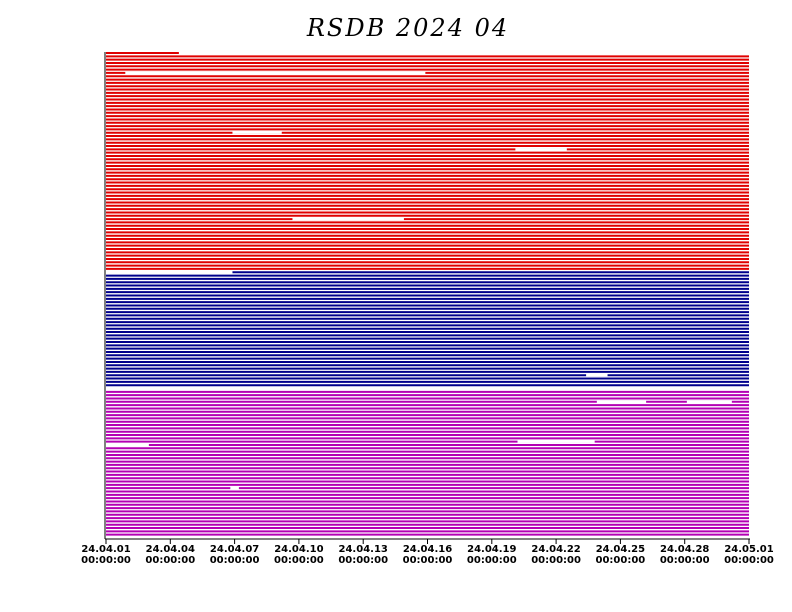 This screenshot has height=612, width=792. I want to click on x-tick-label: 24.04.22, so click(555, 549).